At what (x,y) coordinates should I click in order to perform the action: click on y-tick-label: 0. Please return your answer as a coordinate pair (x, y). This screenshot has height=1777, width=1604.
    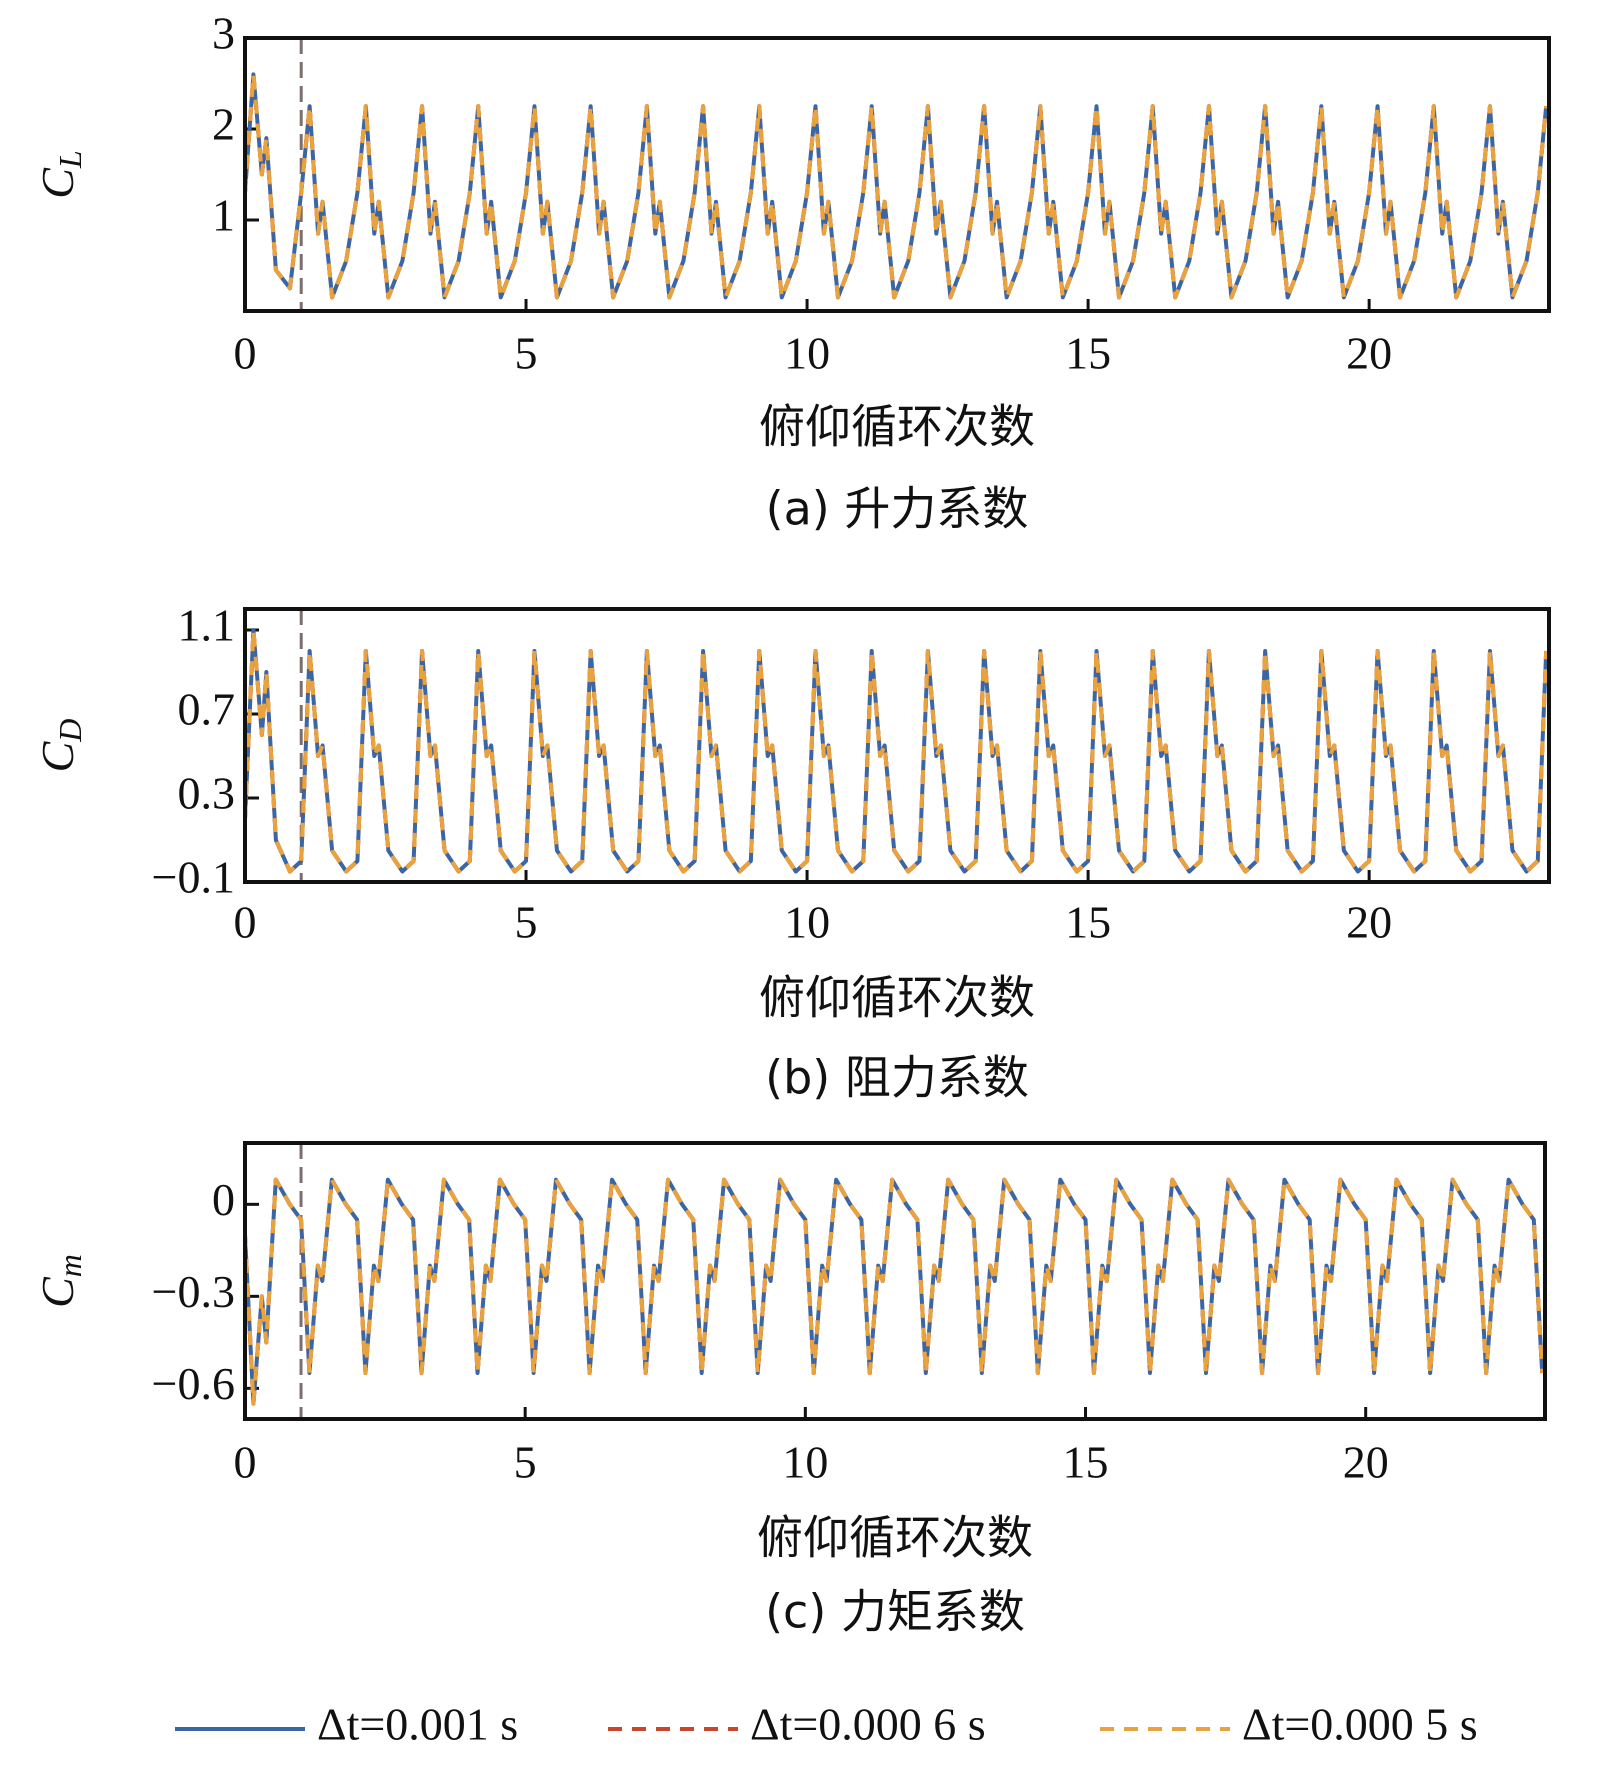
    Looking at the image, I should click on (223, 1199).